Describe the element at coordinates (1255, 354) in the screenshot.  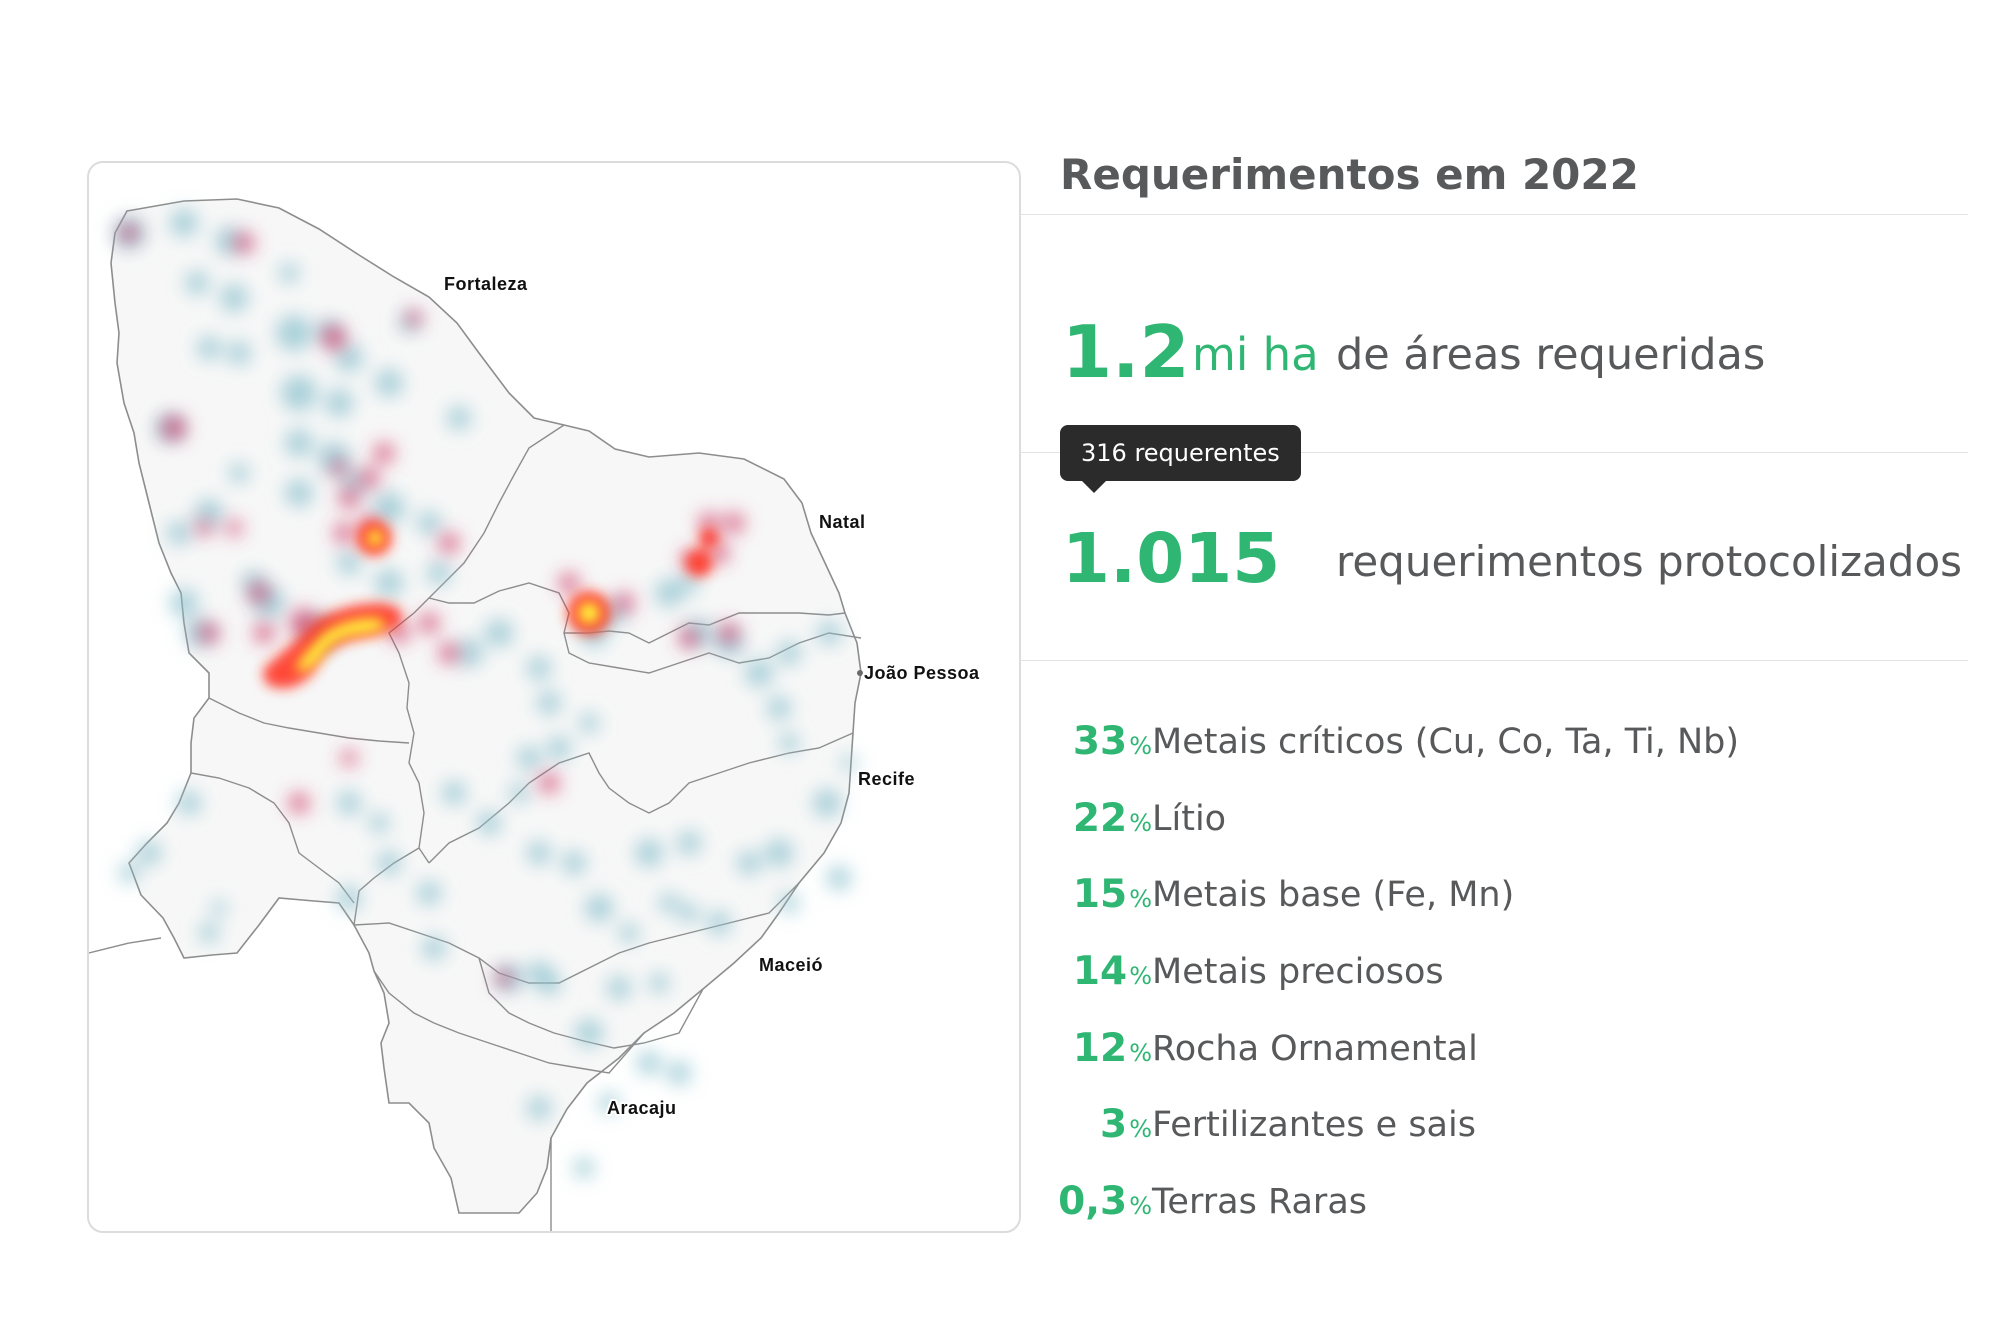
I see `area-unit: mi ha` at that location.